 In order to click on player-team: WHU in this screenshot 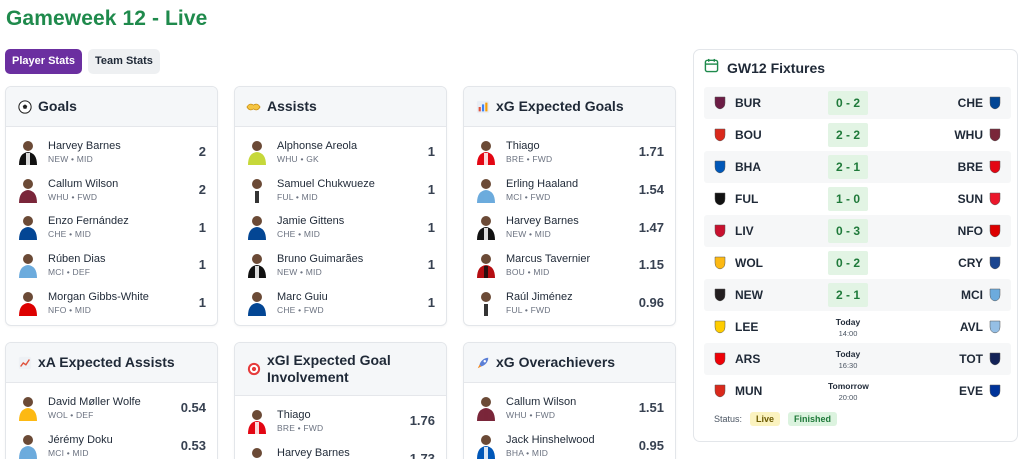, I will do `click(58, 196)`.